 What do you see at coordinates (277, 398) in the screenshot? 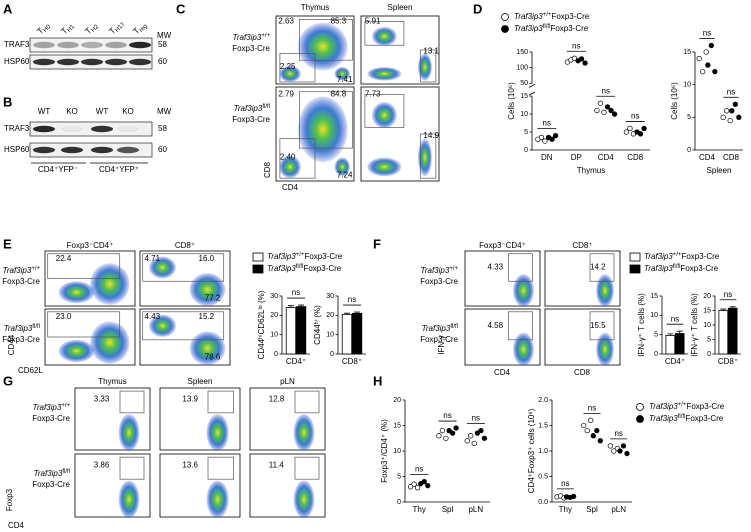
I see `gate-value: 12.8` at bounding box center [277, 398].